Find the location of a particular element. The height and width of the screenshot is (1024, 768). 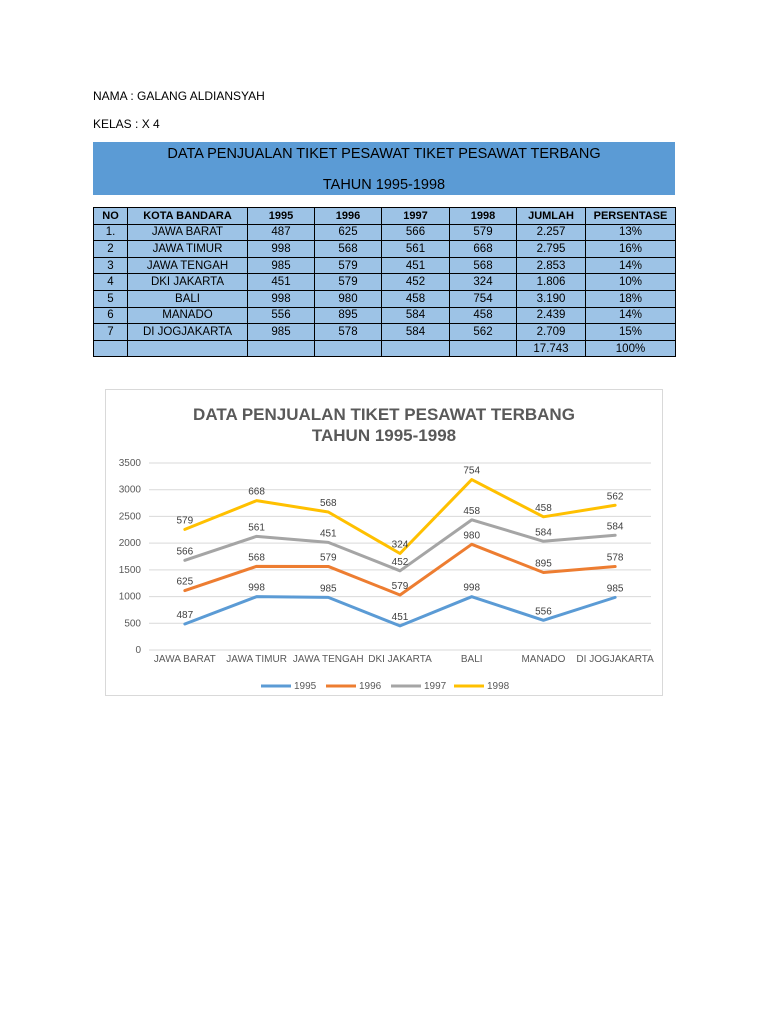

table-cell: 14% is located at coordinates (630, 265).